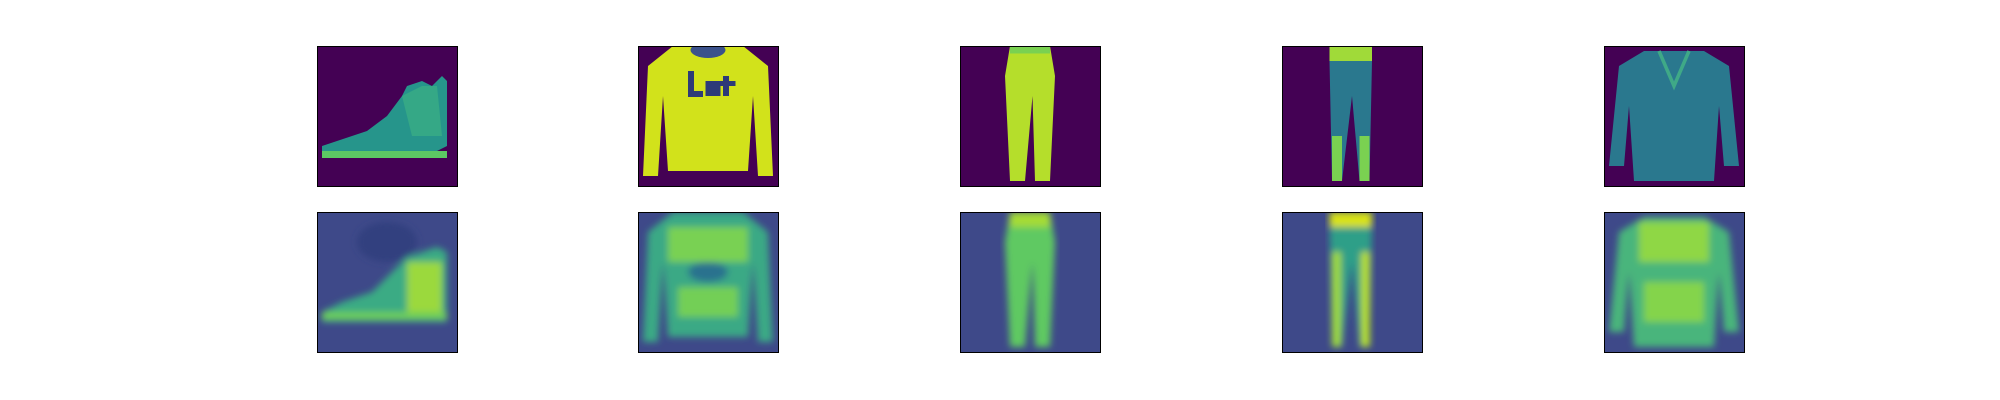 The width and height of the screenshot is (2000, 400). What do you see at coordinates (708, 111) in the screenshot?
I see `pullover` at bounding box center [708, 111].